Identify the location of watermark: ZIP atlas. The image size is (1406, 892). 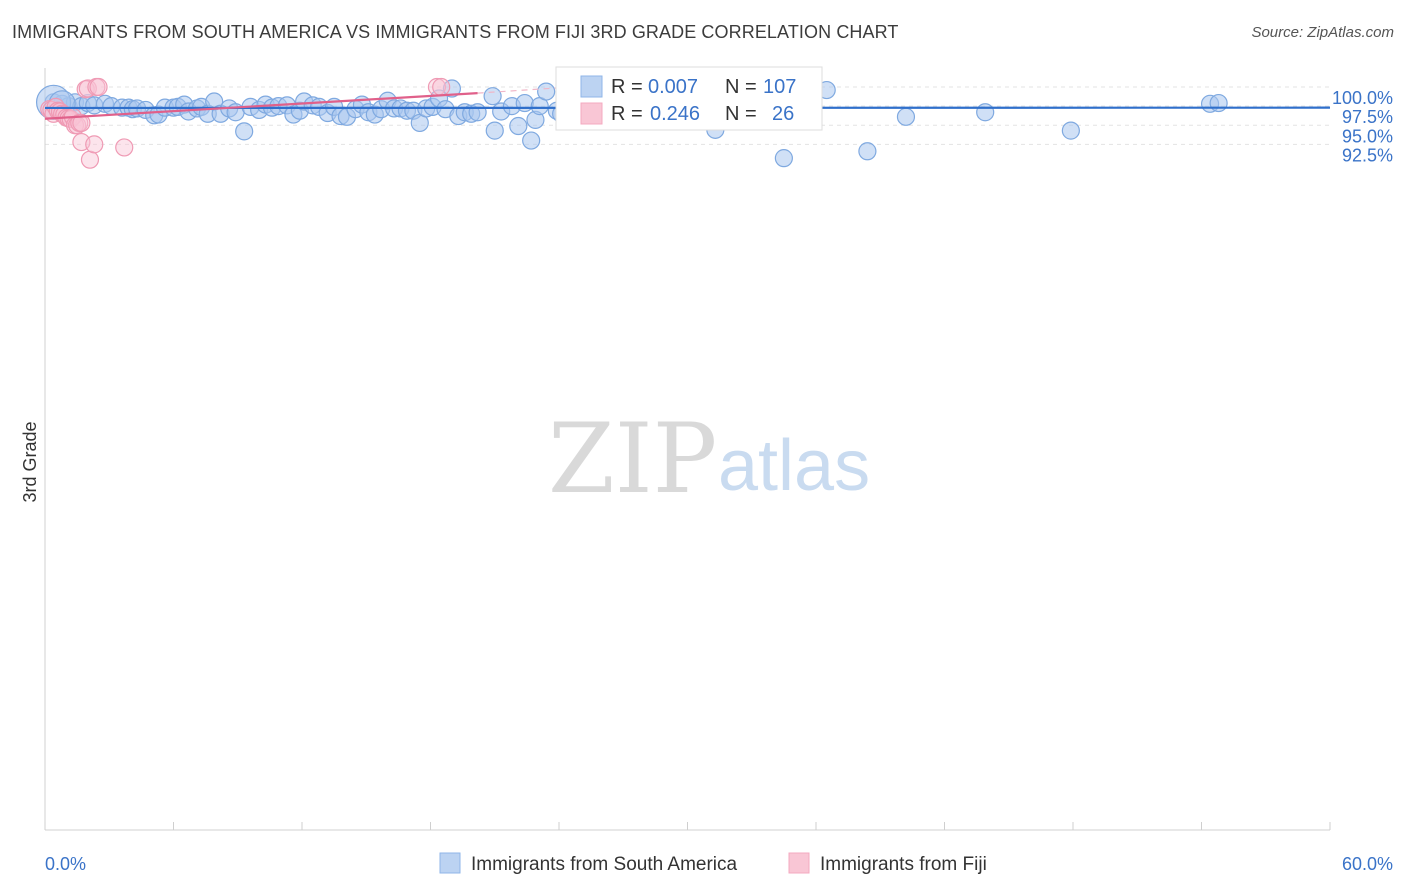
(709, 459).